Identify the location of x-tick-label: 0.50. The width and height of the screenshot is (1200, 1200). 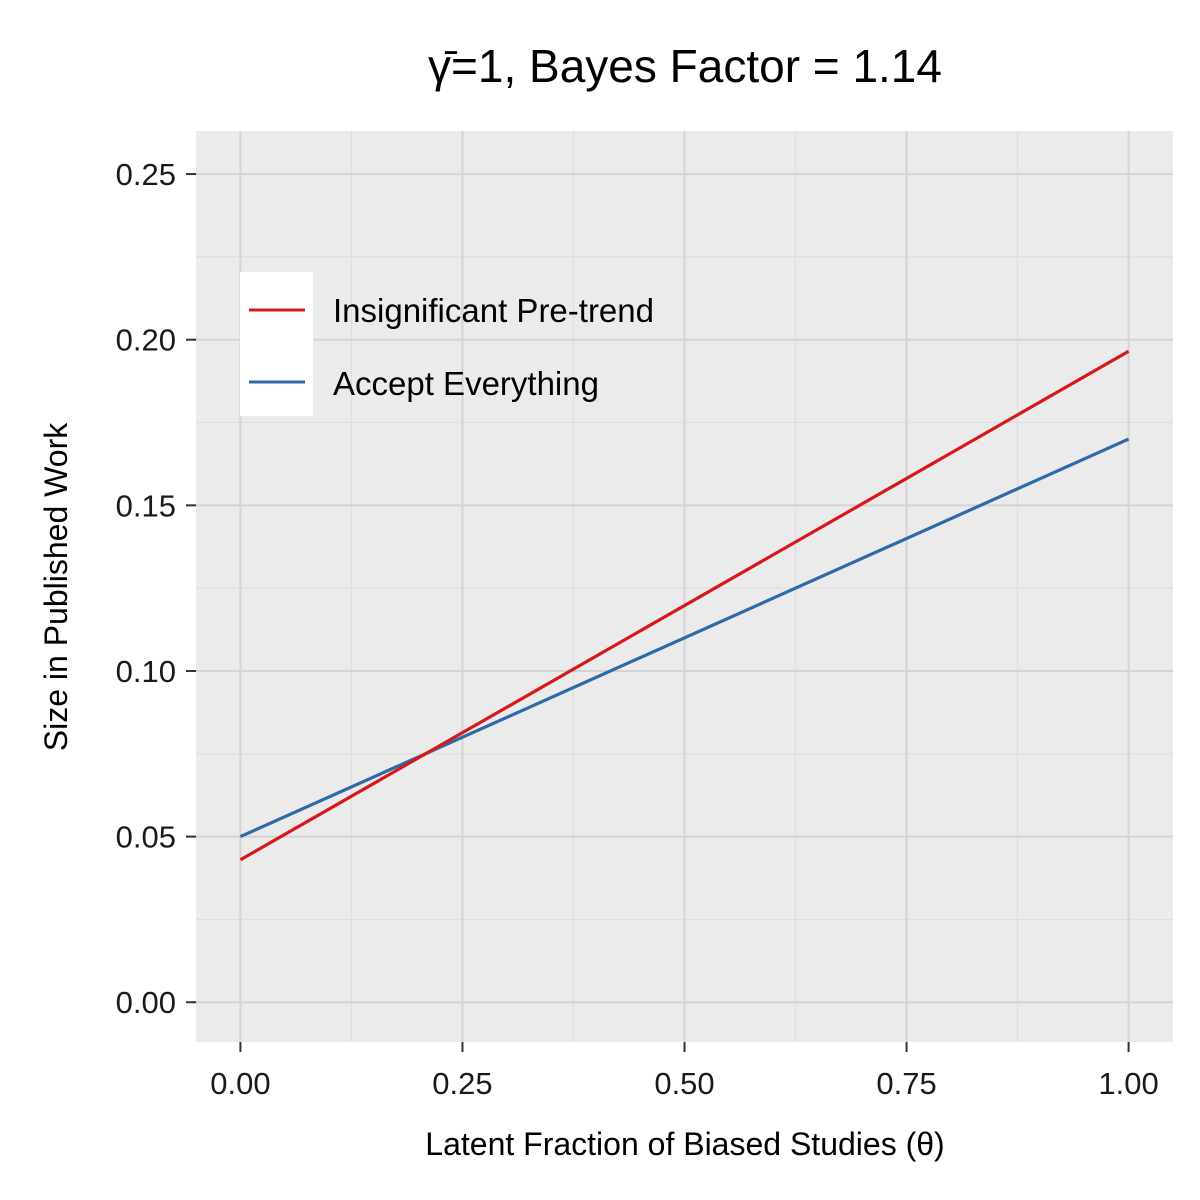
(684, 1083).